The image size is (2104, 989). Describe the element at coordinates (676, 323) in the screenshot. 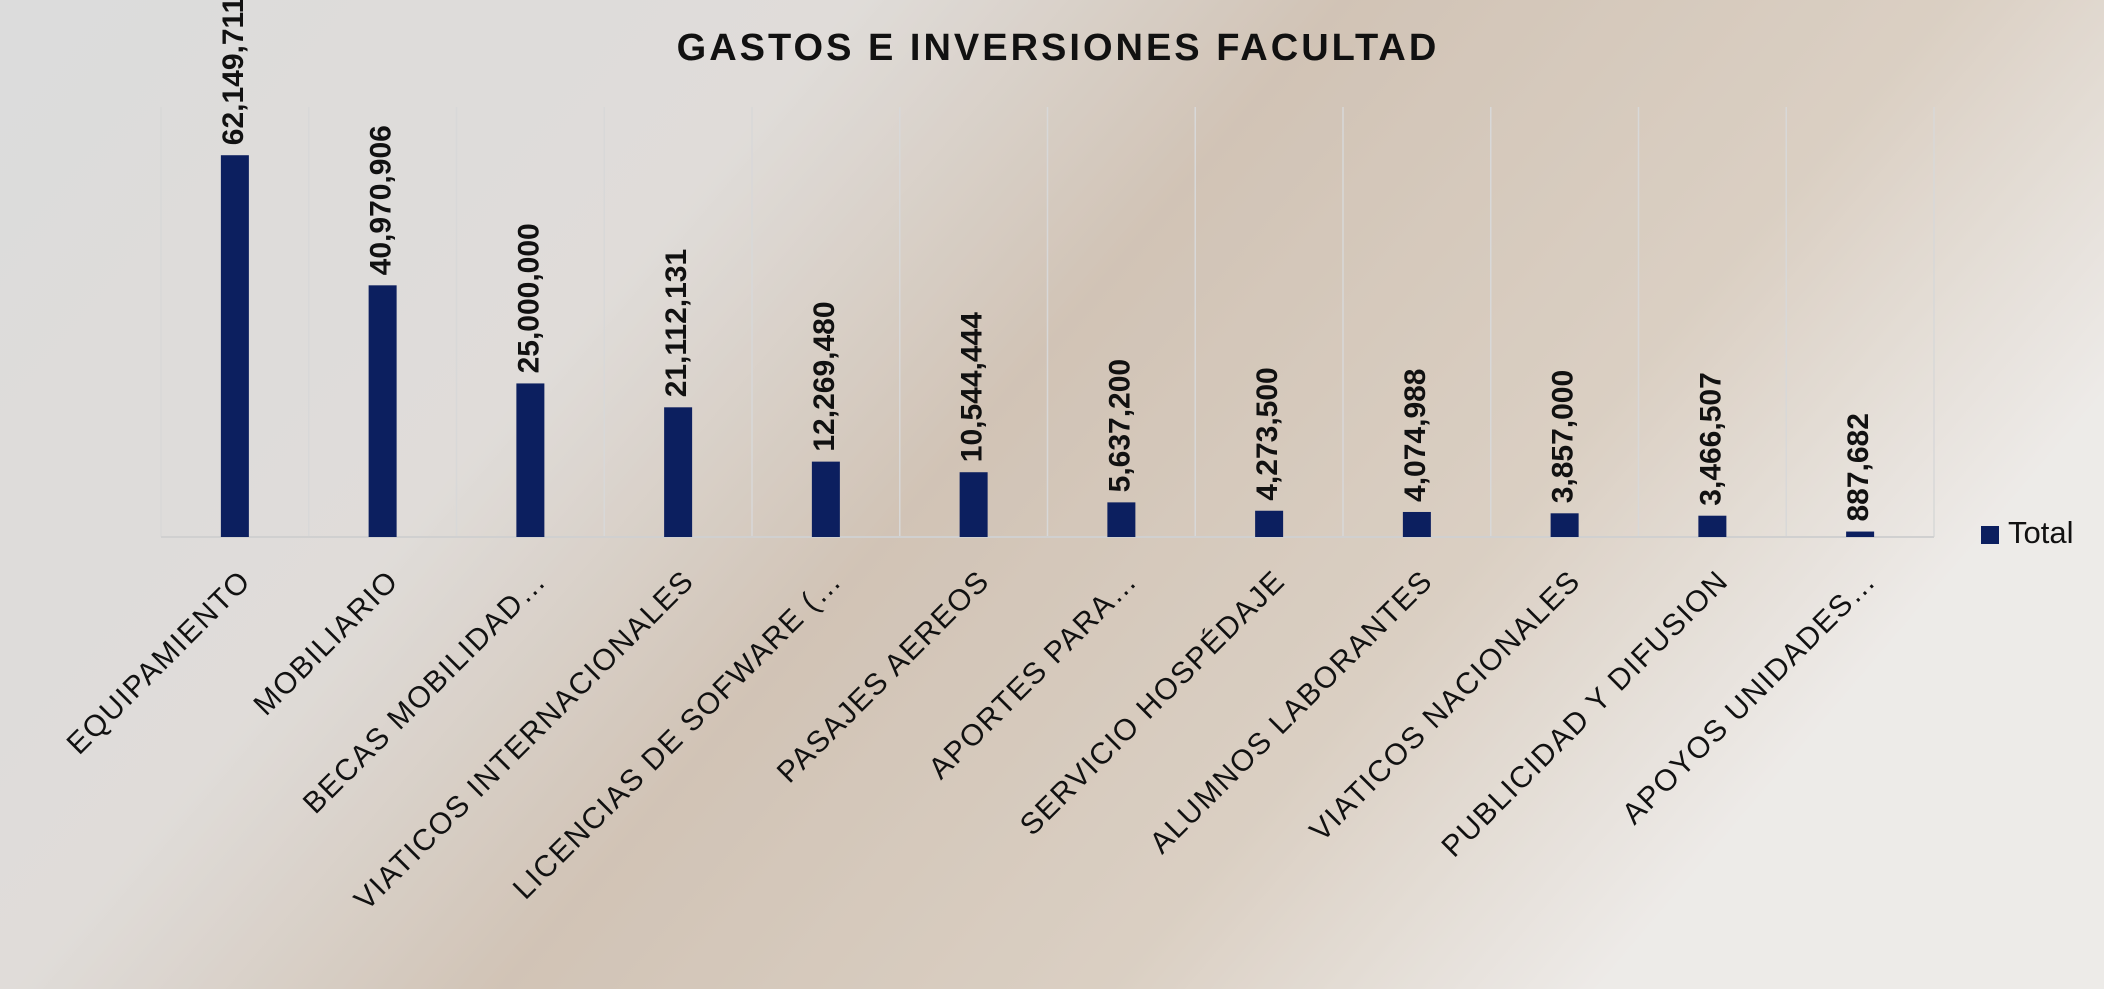

I see `data-label: 21,112,131` at that location.